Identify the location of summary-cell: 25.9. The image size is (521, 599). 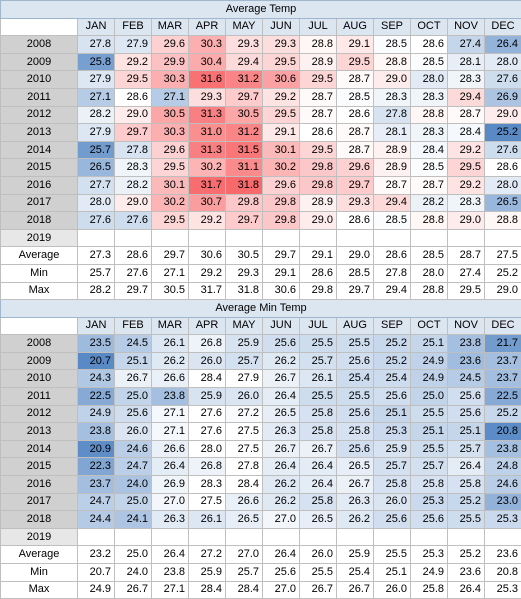
(355, 555).